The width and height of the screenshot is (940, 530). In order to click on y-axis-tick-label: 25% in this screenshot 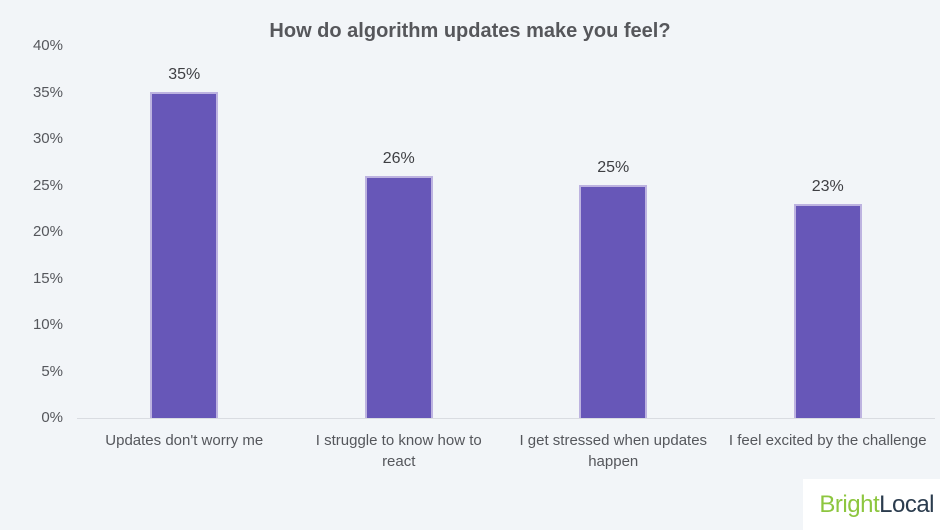, I will do `click(47, 185)`.